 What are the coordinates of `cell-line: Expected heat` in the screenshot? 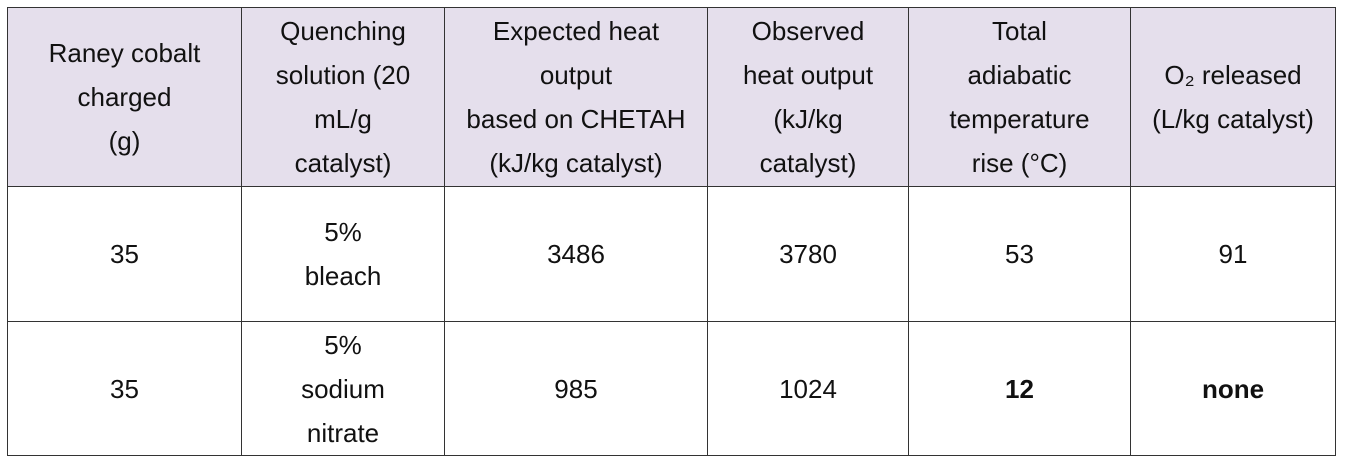 It's located at (576, 31).